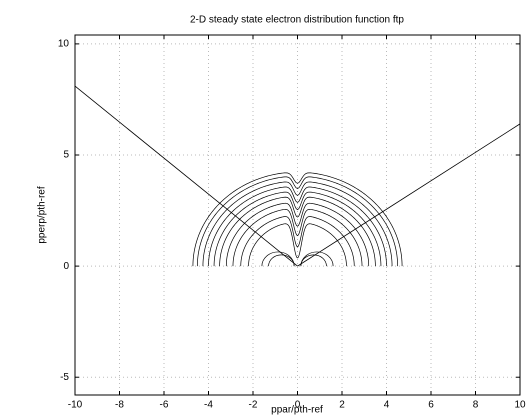 The image size is (529, 417). What do you see at coordinates (75, 405) in the screenshot?
I see `x-tick-label: -10` at bounding box center [75, 405].